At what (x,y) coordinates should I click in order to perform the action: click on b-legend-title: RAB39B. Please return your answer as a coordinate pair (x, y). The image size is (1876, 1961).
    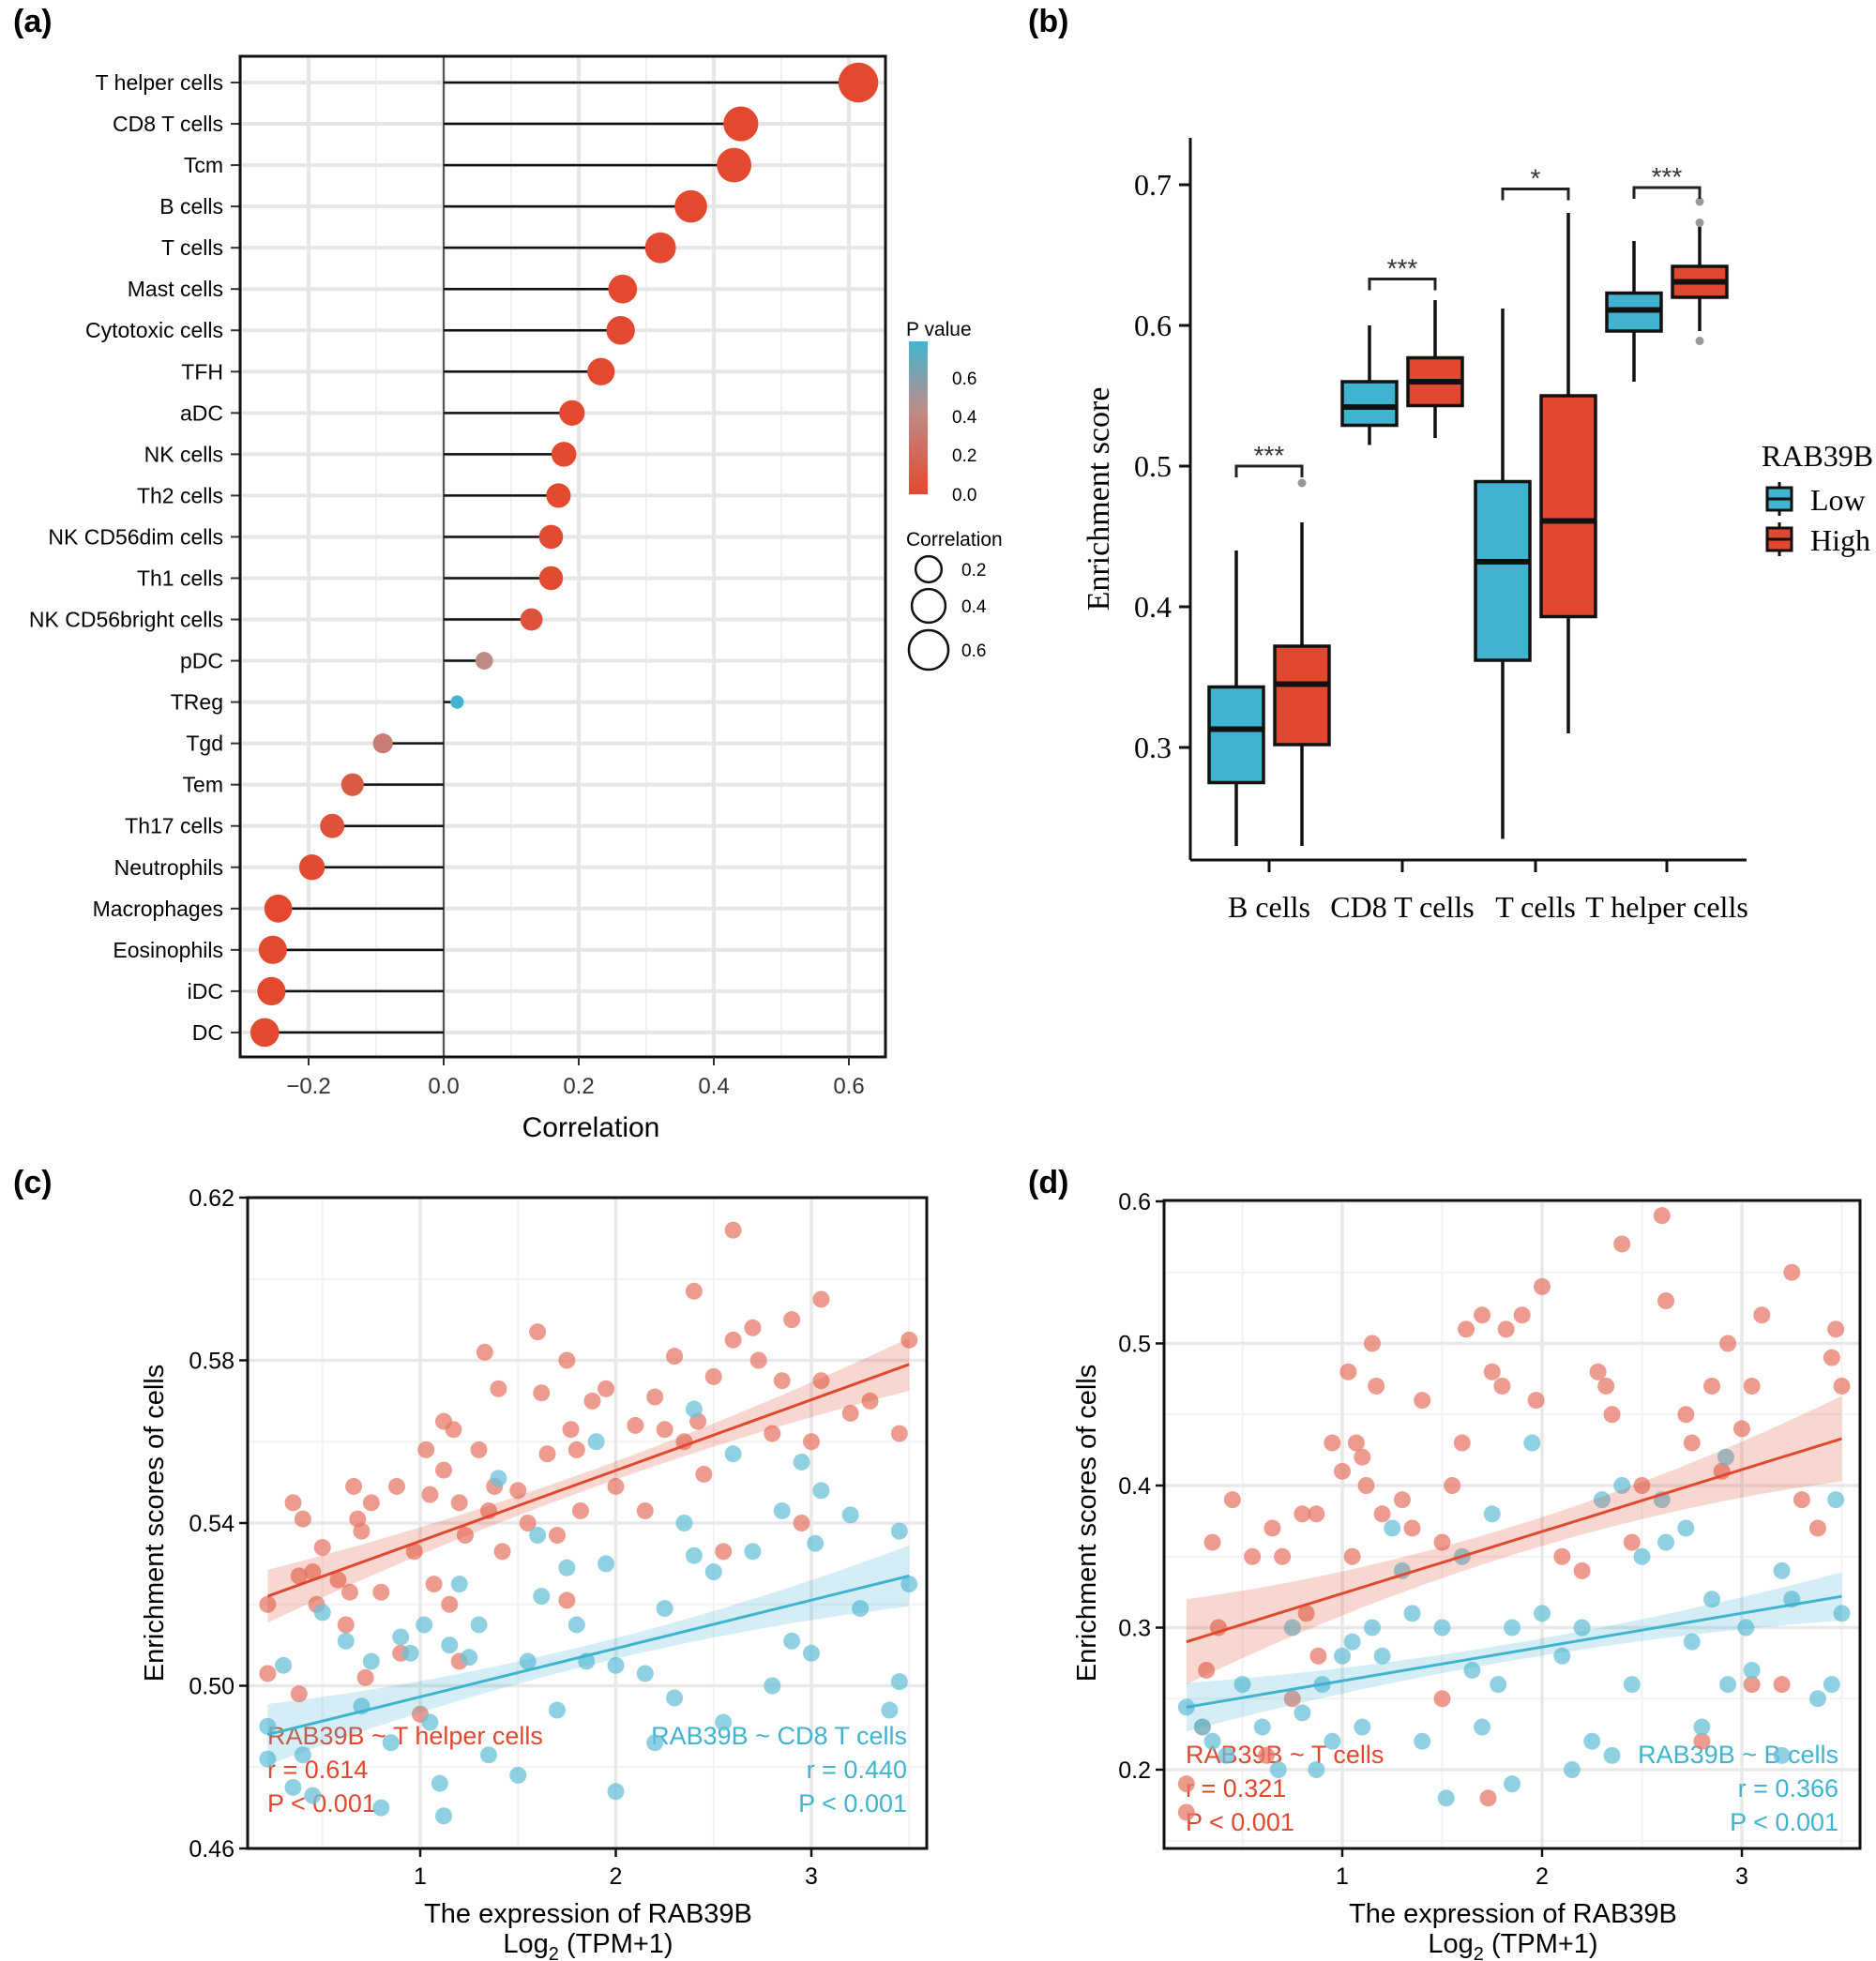
    Looking at the image, I should click on (1817, 456).